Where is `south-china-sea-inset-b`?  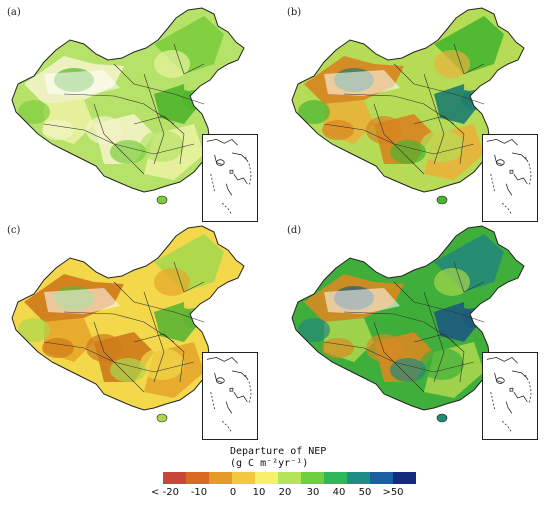
south-china-sea-inset-b is located at coordinates (510, 178).